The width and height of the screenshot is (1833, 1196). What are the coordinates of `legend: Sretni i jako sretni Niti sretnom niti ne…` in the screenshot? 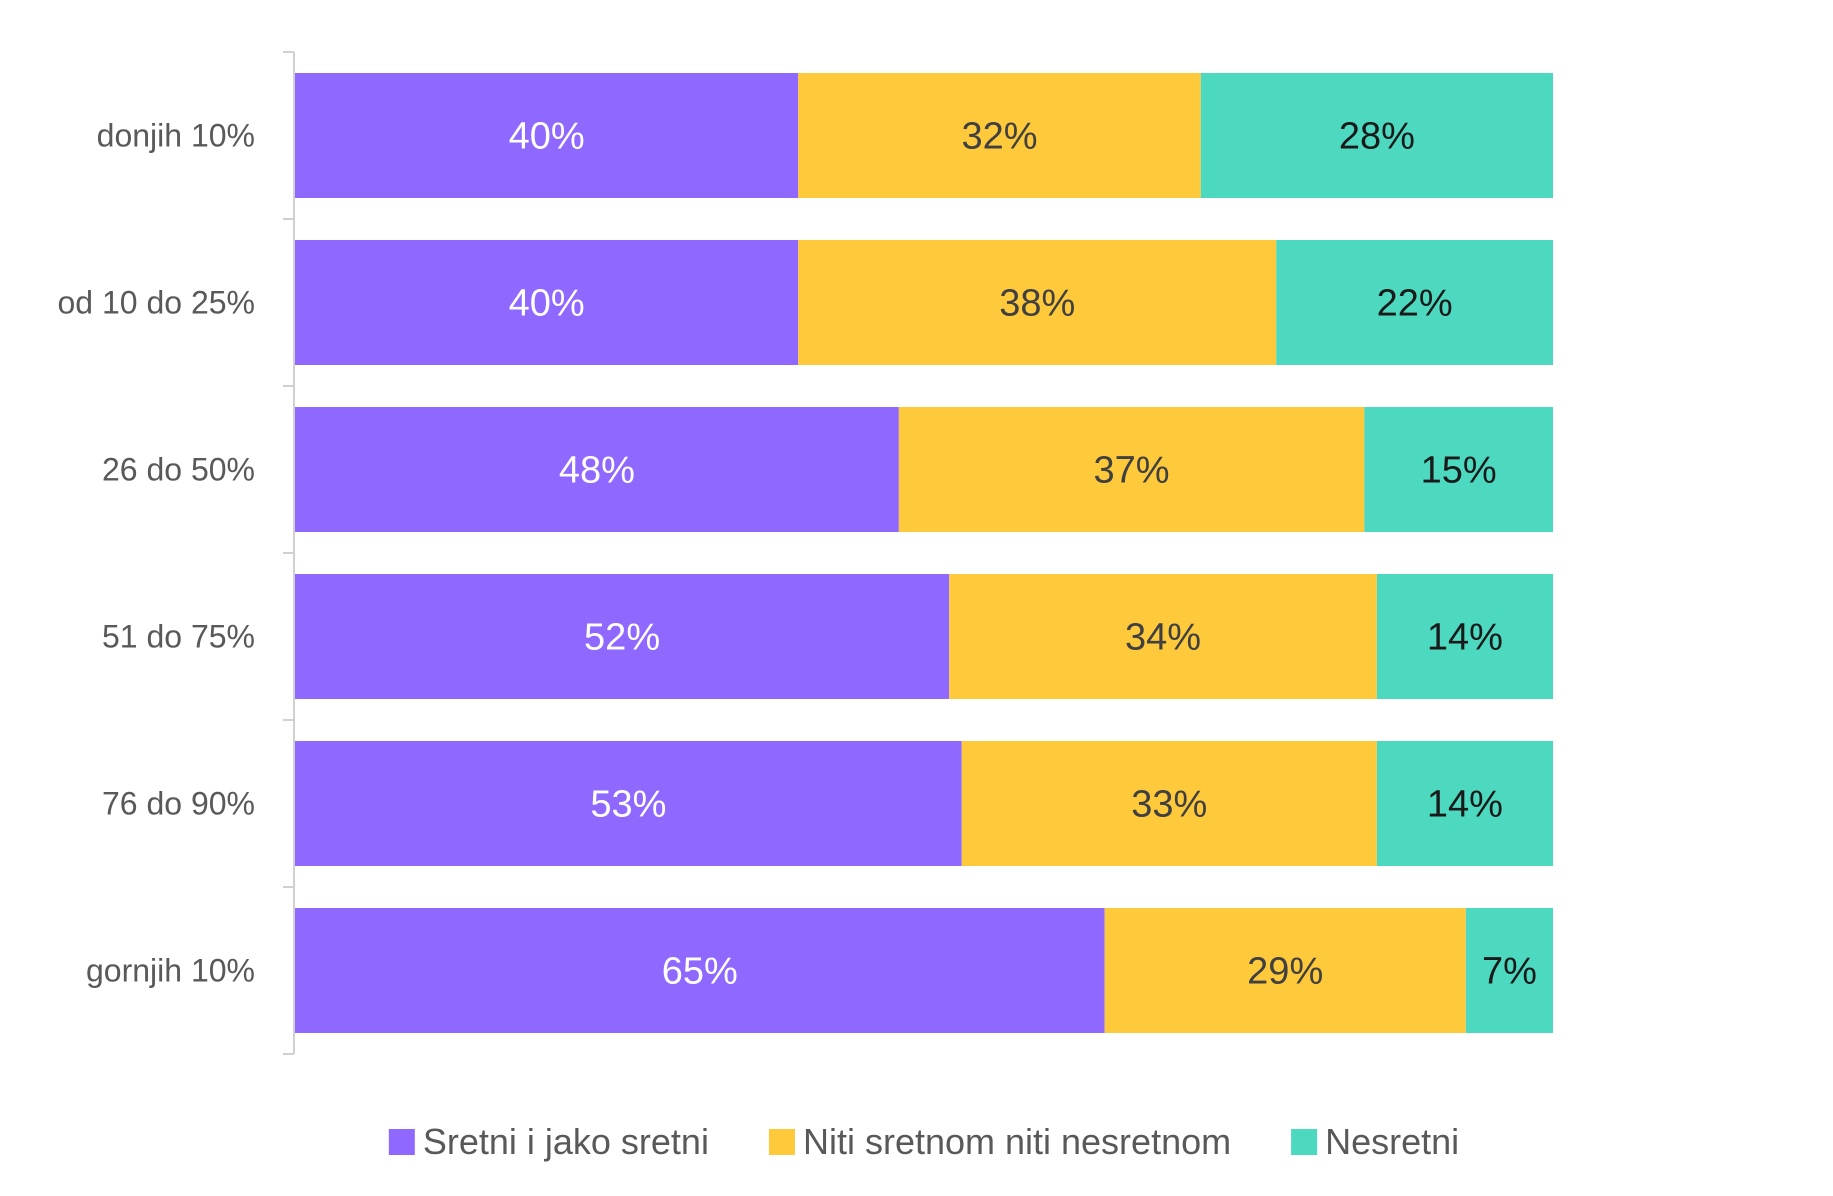 It's located at (923, 1141).